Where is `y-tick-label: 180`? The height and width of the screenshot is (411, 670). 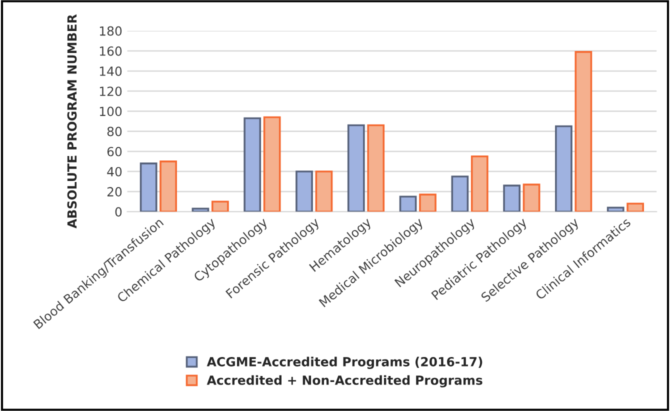
y-tick-label: 180 is located at coordinates (111, 31).